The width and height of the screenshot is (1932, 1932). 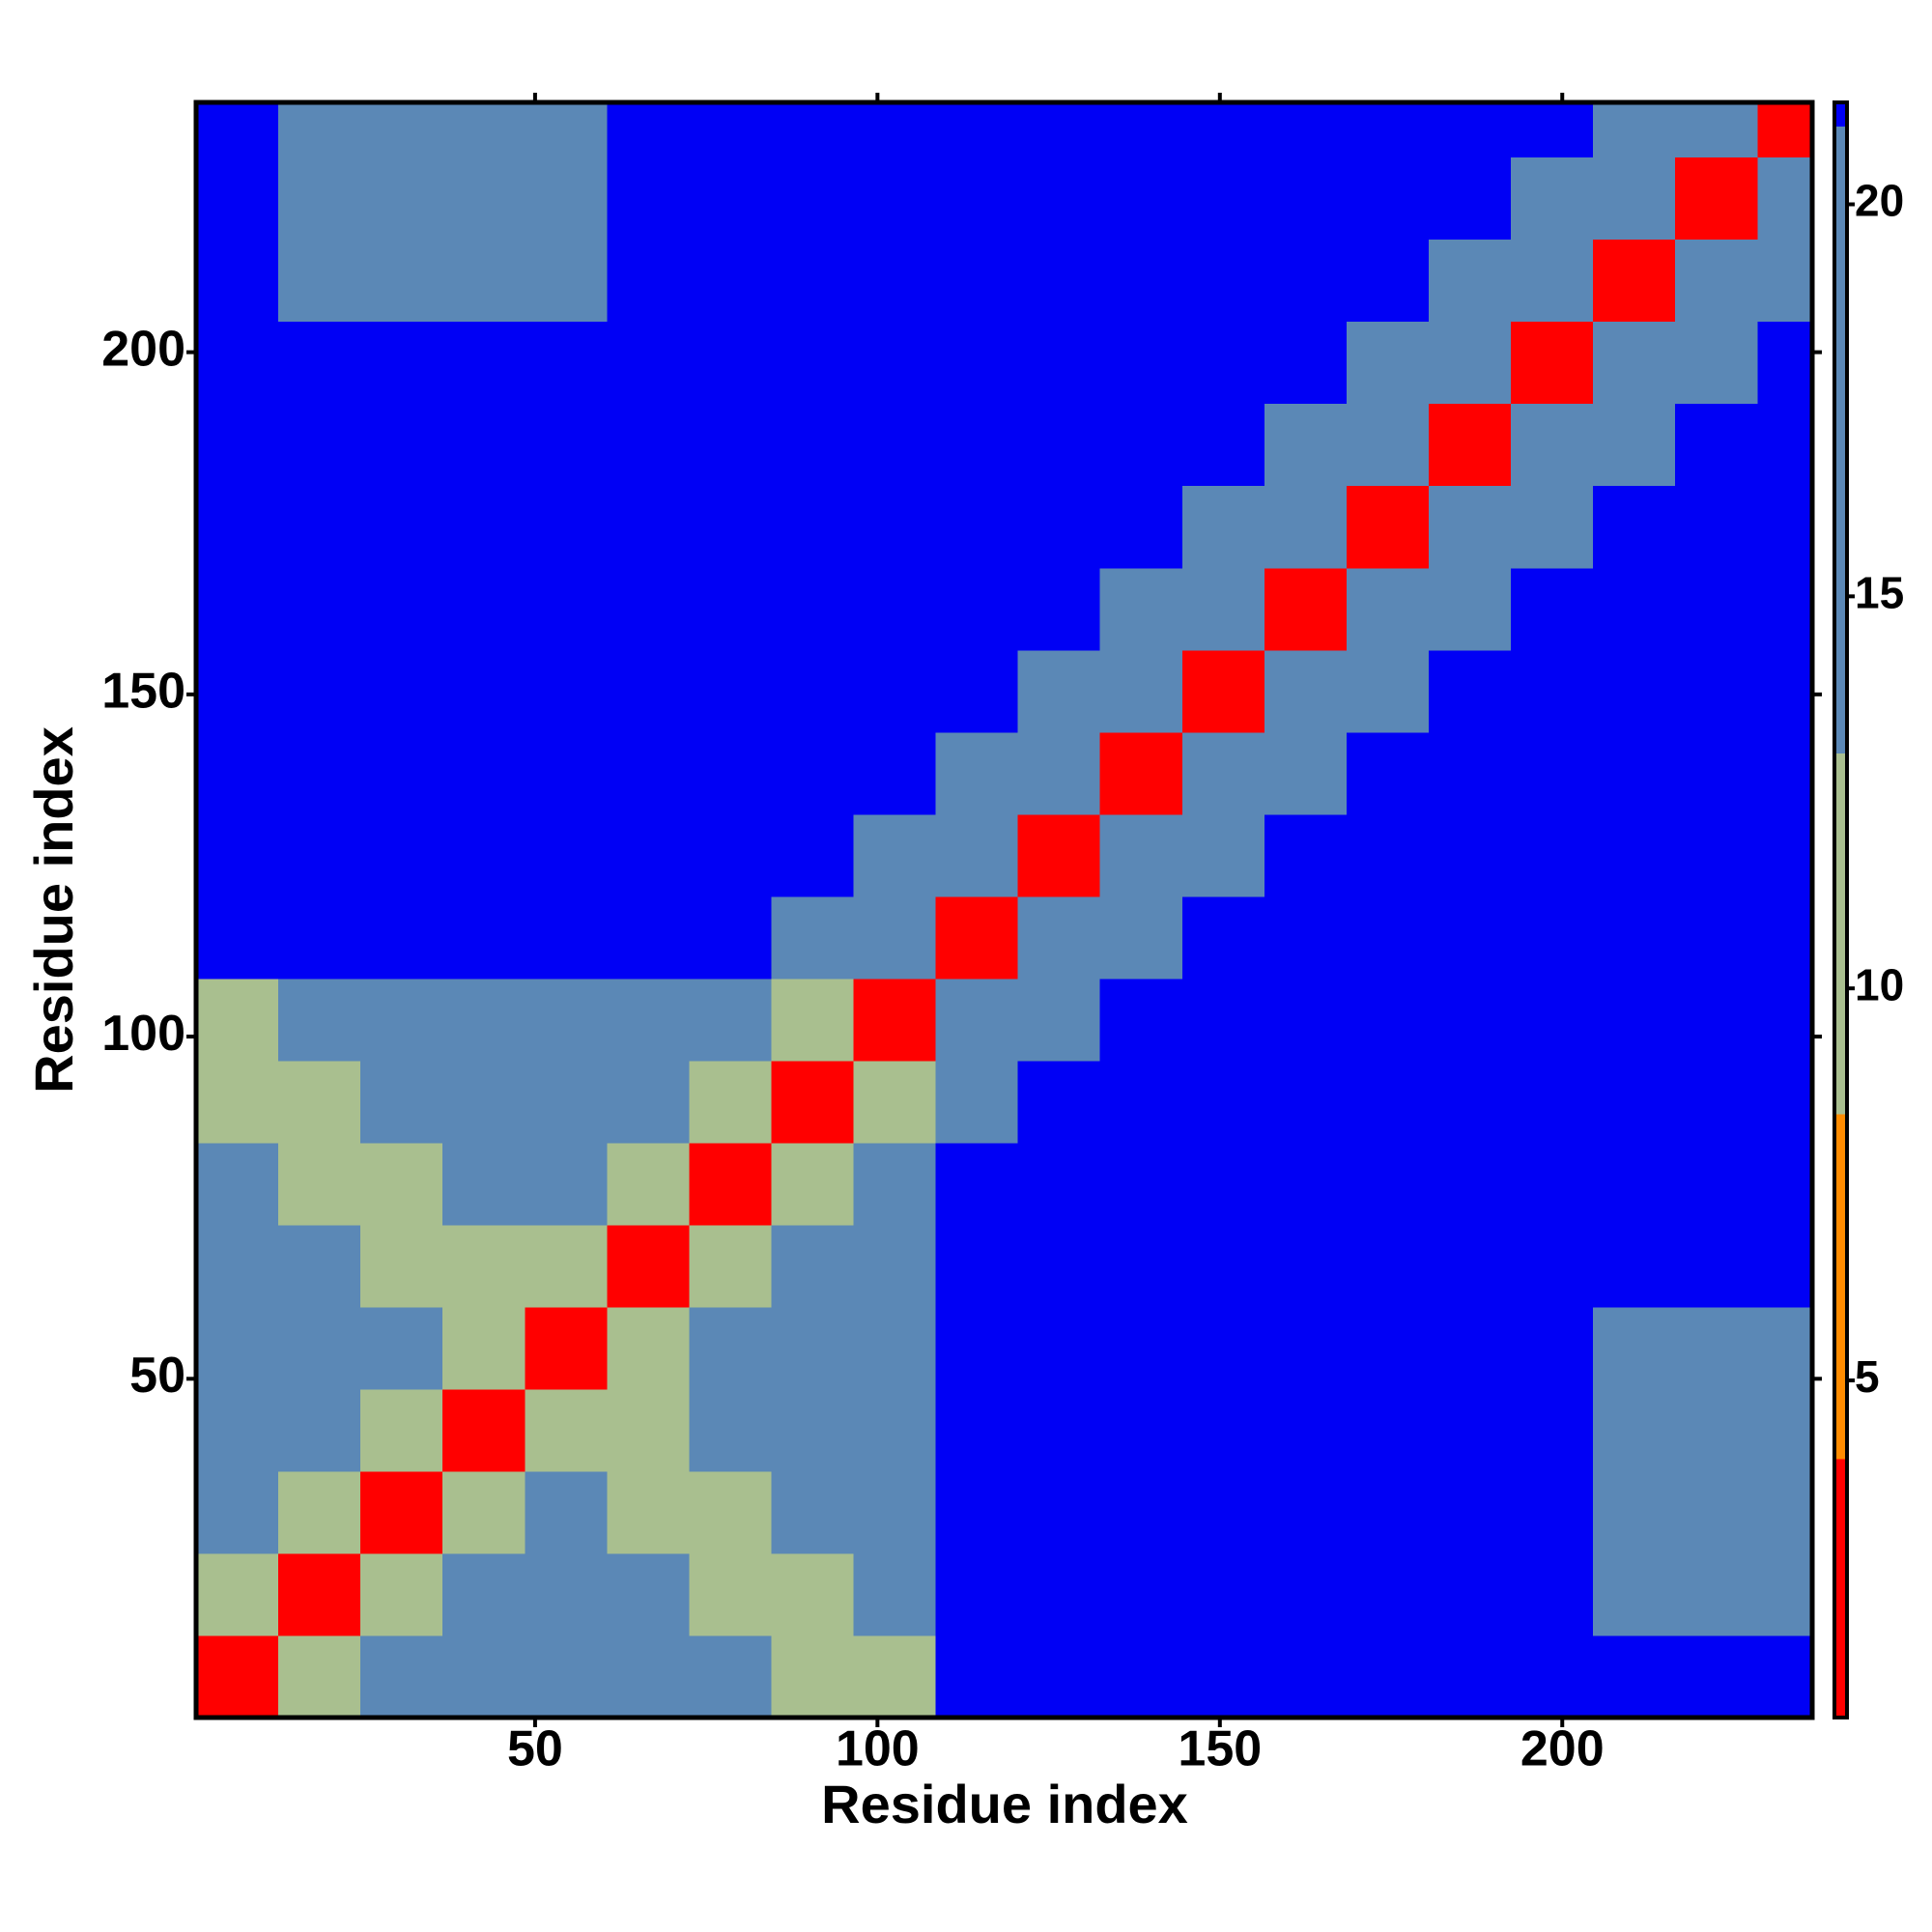 I want to click on colorbar-tick-label: 15, so click(x=1879, y=592).